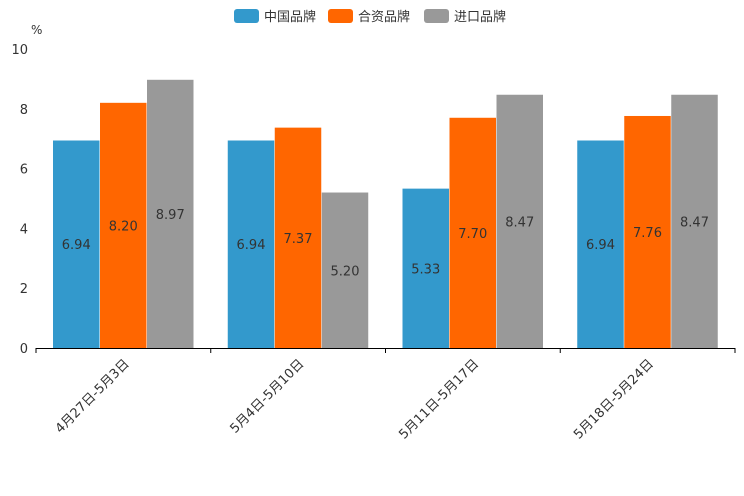 The height and width of the screenshot is (496, 744). I want to click on y-axis: 0 2 4 6 8 10, so click(19, 200).